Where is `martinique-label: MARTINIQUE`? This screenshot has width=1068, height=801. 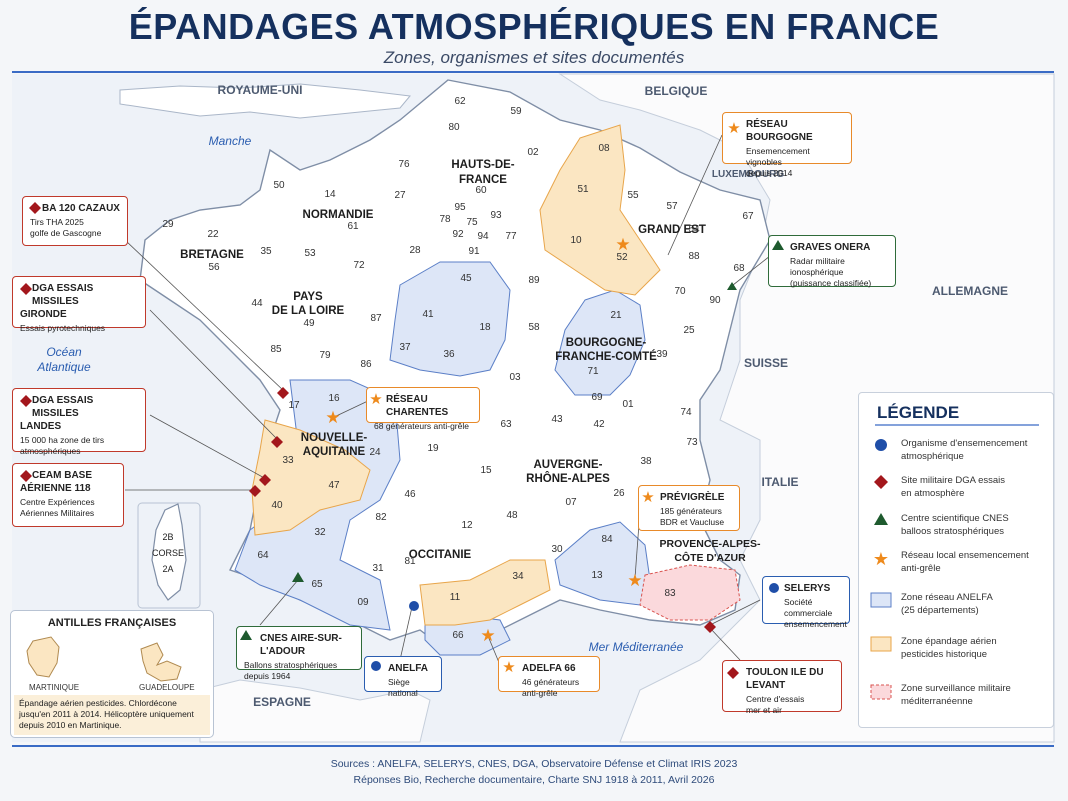 martinique-label: MARTINIQUE is located at coordinates (54, 687).